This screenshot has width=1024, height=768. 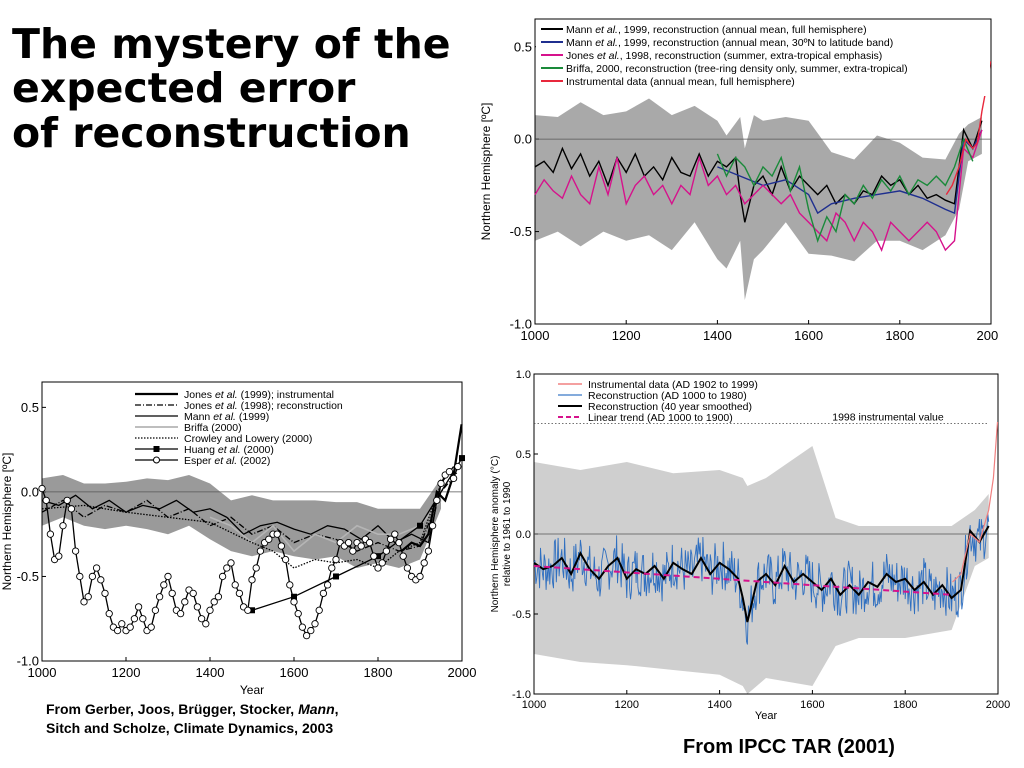 I want to click on y-tick-label: -0.5, so click(x=521, y=615).